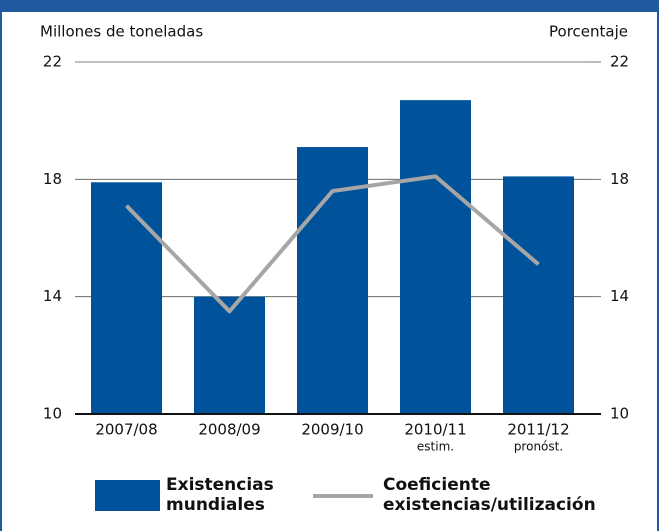 This screenshot has width=659, height=531. Describe the element at coordinates (126, 430) in the screenshot. I see `x-tick-label: 2007/08` at that location.